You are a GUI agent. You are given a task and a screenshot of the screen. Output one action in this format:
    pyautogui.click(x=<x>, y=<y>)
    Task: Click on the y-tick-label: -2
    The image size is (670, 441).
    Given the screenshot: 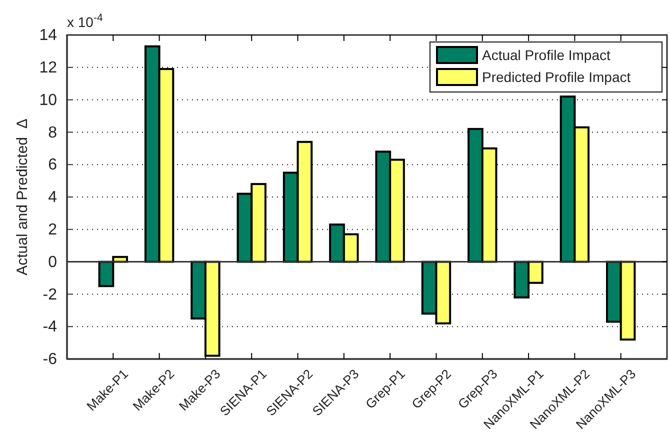 What is the action you would take?
    pyautogui.click(x=50, y=295)
    